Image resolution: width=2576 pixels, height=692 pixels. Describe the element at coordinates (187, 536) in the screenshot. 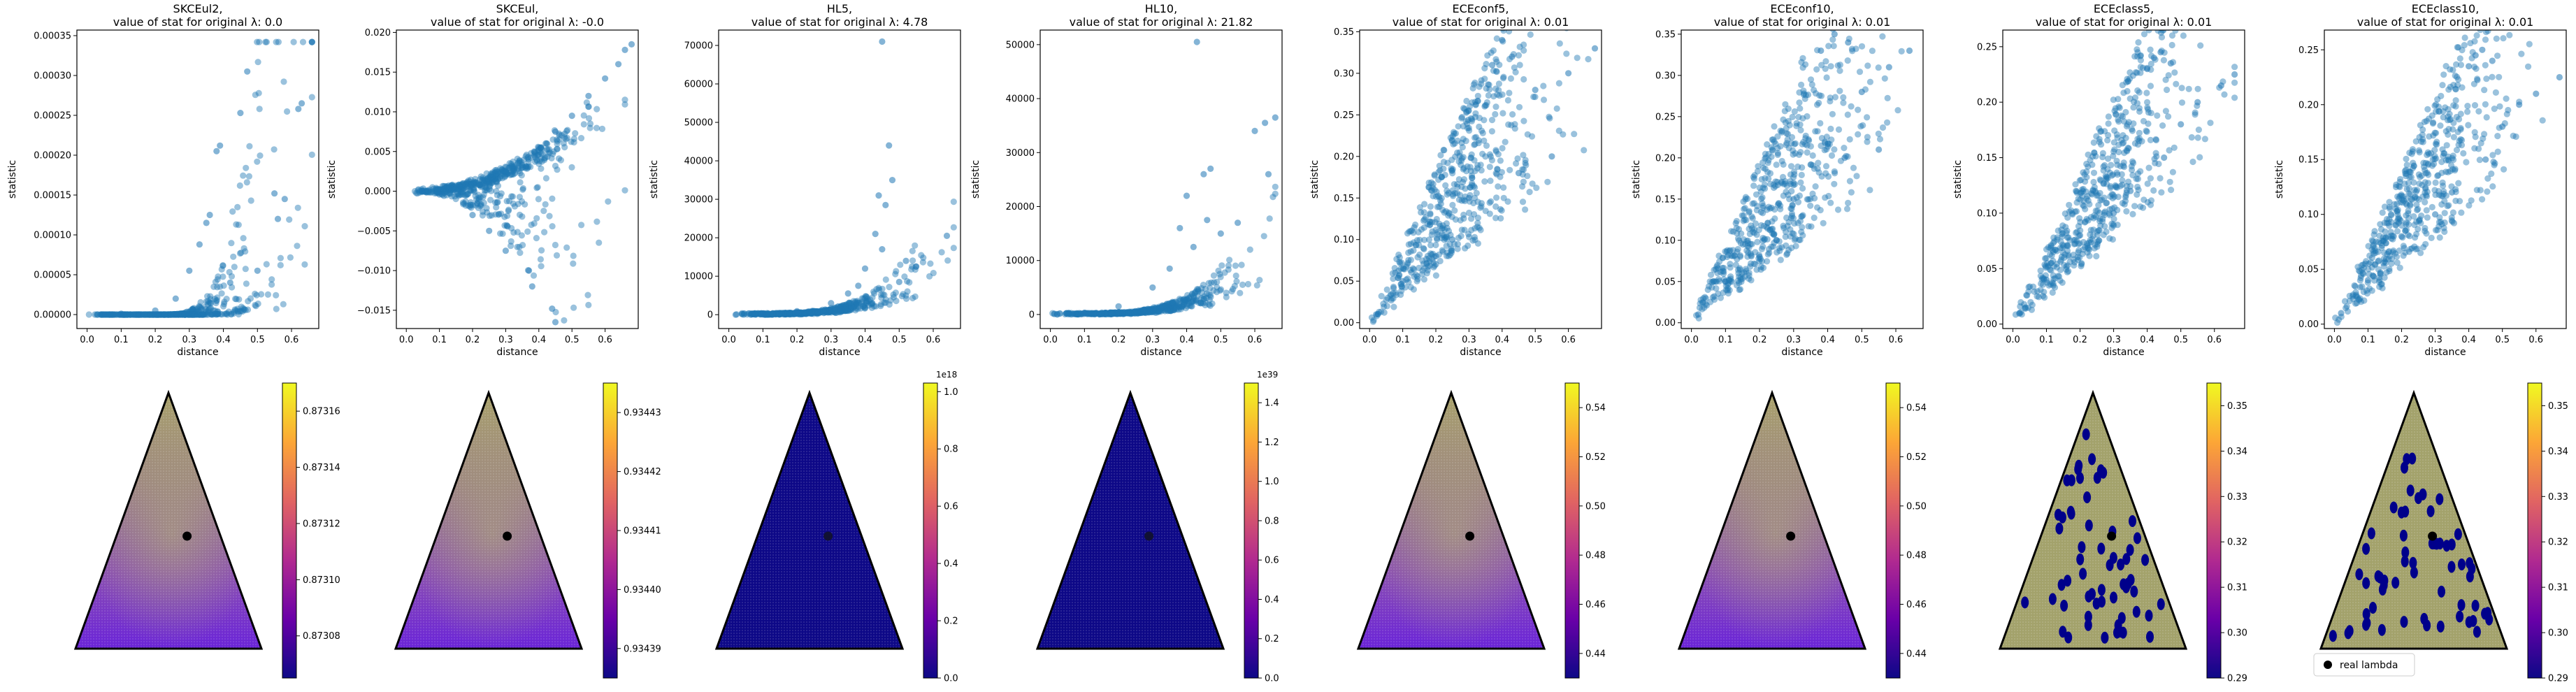

I see `real-lambda-marker` at that location.